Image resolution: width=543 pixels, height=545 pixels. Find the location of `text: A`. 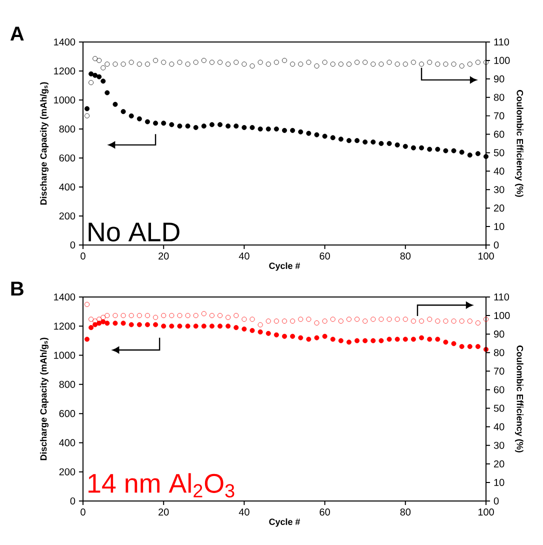

text: A is located at coordinates (17, 33).